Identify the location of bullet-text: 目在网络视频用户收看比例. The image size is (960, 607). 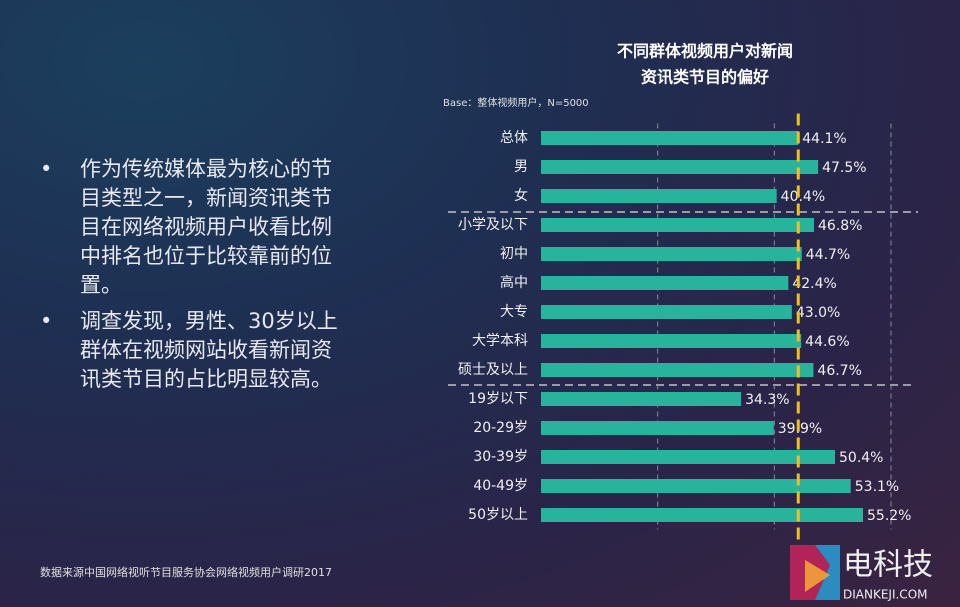
(206, 227).